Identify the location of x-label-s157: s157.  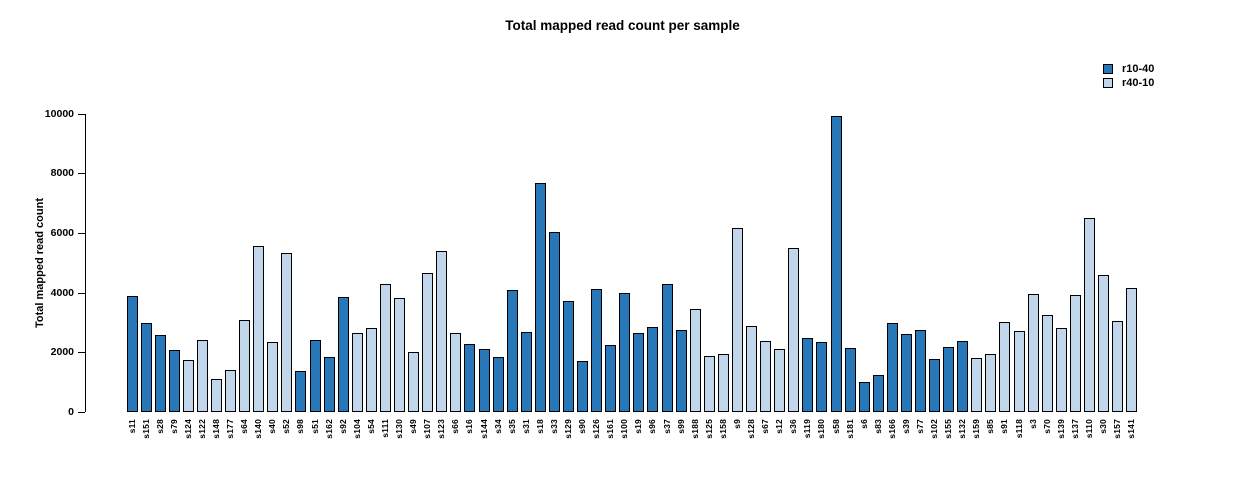
(1117, 429).